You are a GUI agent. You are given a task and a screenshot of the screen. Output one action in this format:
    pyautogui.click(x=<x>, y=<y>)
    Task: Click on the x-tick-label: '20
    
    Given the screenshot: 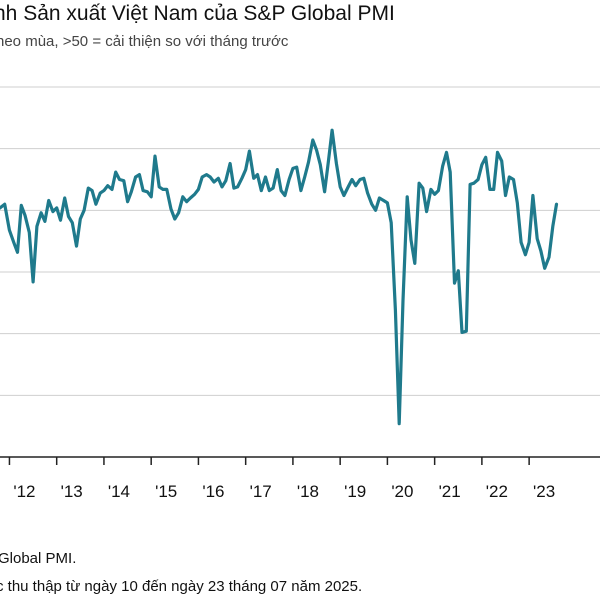 What is the action you would take?
    pyautogui.click(x=402, y=491)
    